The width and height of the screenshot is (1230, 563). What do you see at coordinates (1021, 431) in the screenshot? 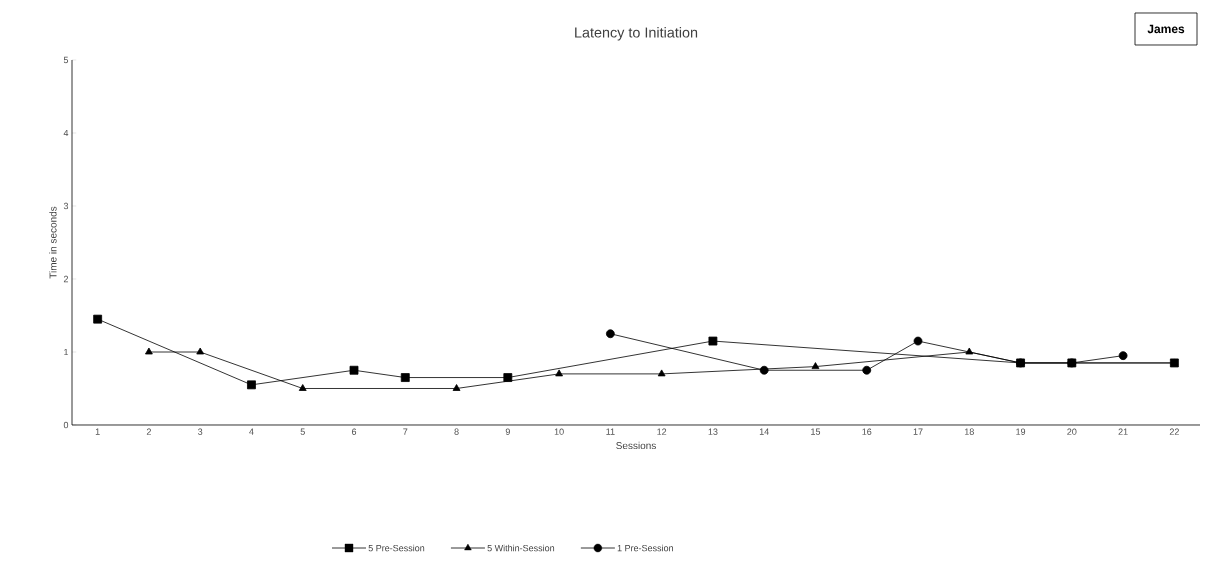
I see `x-tick-label: 19` at bounding box center [1021, 431].